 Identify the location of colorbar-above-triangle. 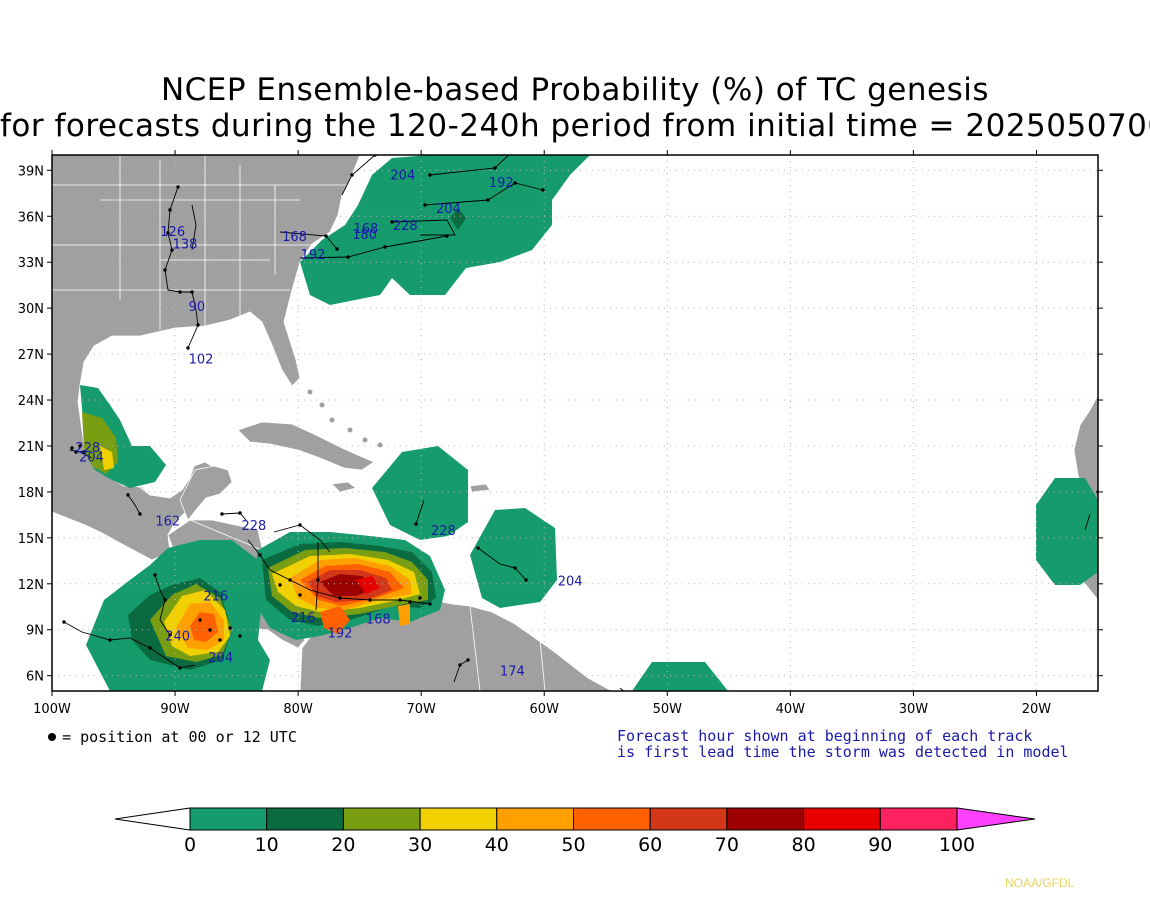
(996, 819).